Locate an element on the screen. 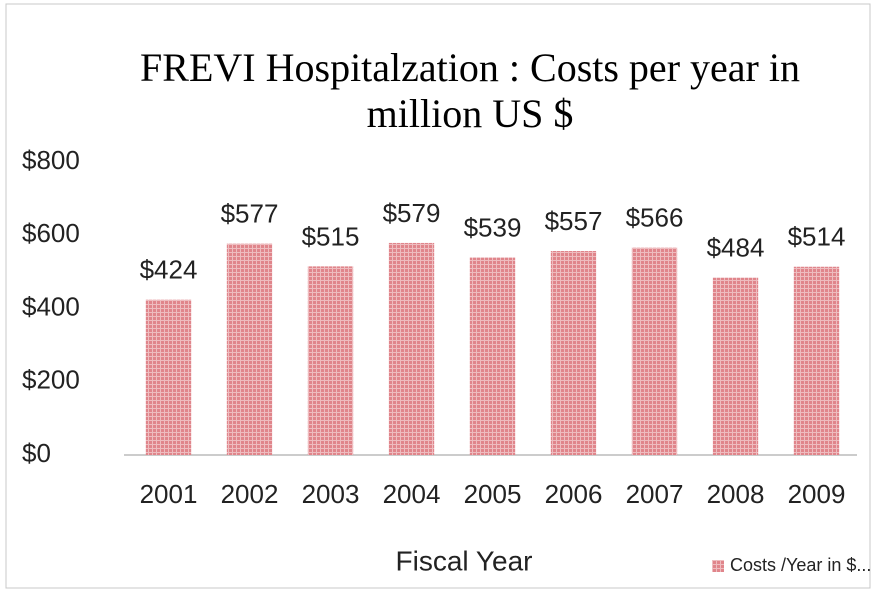 This screenshot has height=592, width=874. x-tick-label: 2006 is located at coordinates (574, 494).